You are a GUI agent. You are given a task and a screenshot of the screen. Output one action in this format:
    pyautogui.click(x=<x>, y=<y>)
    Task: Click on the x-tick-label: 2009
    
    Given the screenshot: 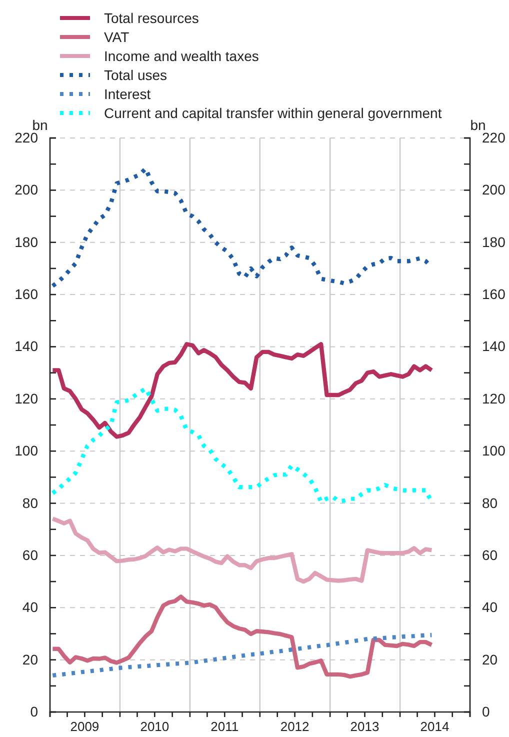 What is the action you would take?
    pyautogui.click(x=85, y=726)
    